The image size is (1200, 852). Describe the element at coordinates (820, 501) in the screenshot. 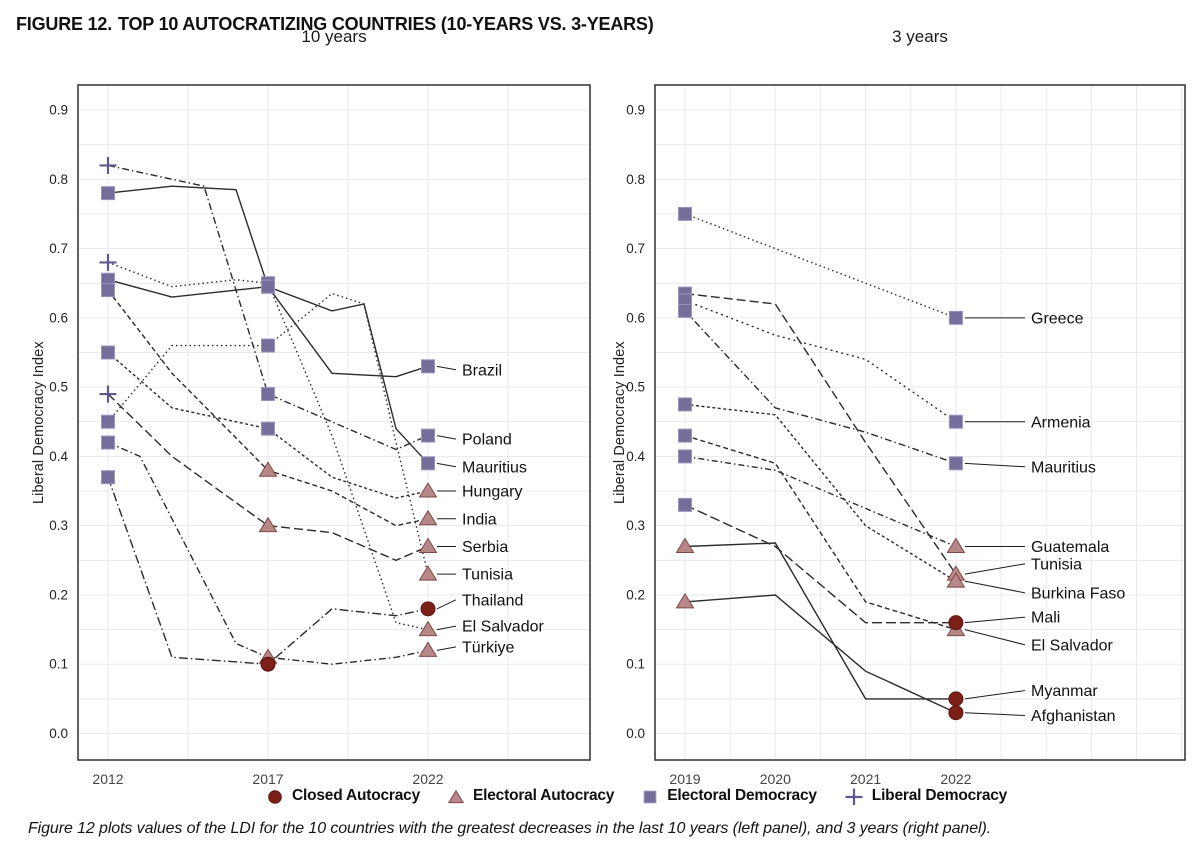

I see `series-line-guatemala` at that location.